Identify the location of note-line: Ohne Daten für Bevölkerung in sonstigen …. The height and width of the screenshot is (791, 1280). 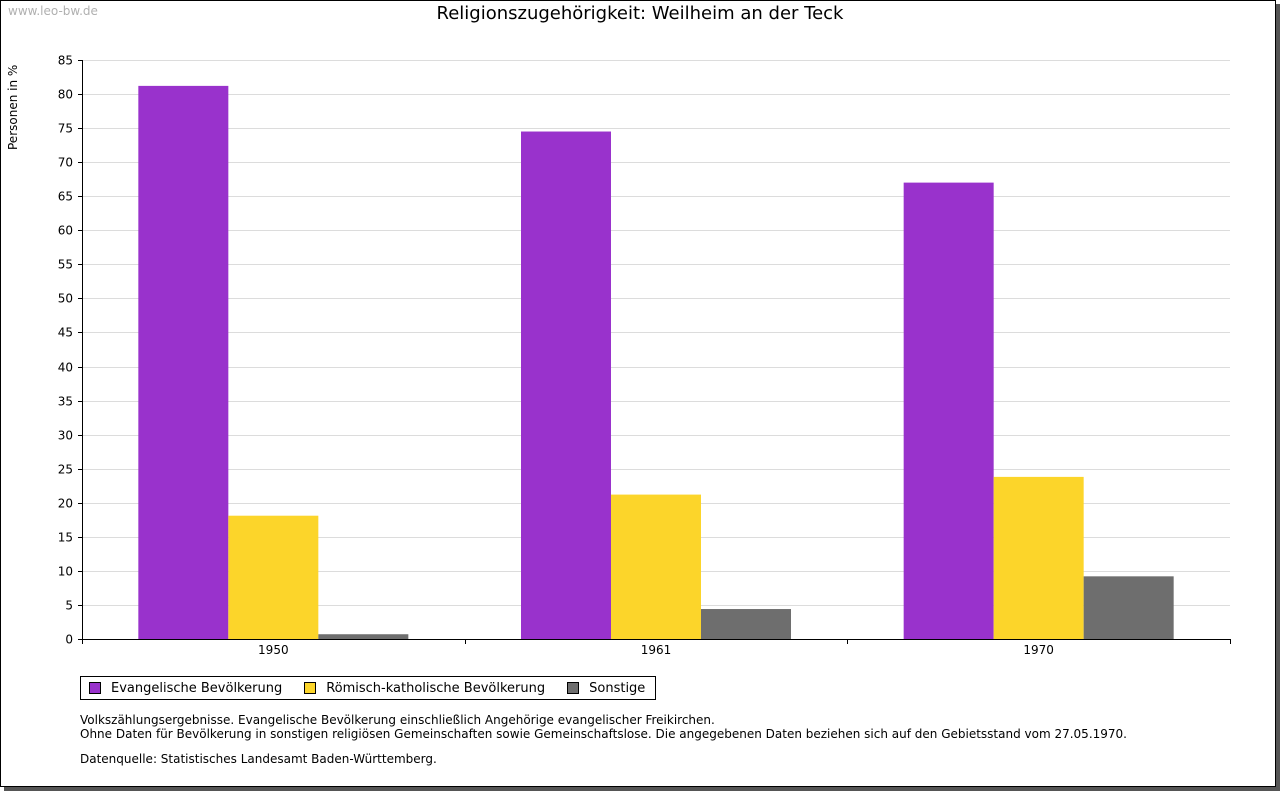
(603, 734).